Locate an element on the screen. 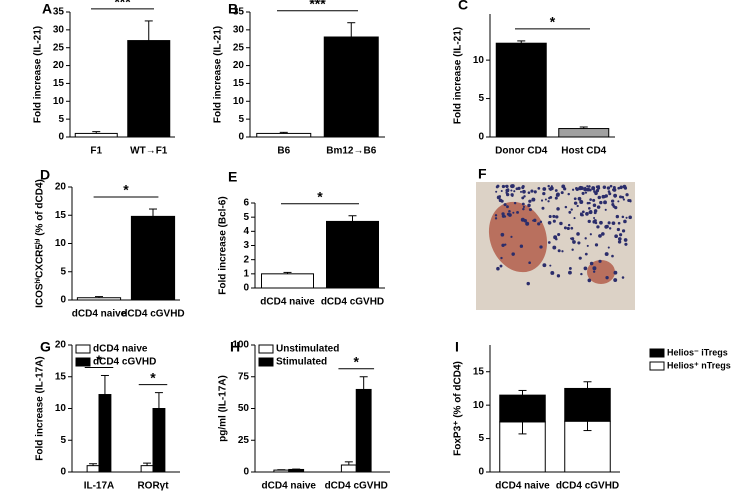 The image size is (738, 495). significance: *** is located at coordinates (317, 5).